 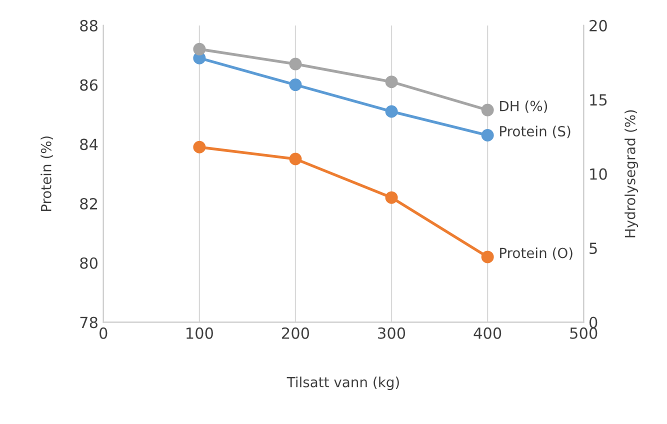 I want to click on y-tick-label: 82, so click(x=88, y=204).